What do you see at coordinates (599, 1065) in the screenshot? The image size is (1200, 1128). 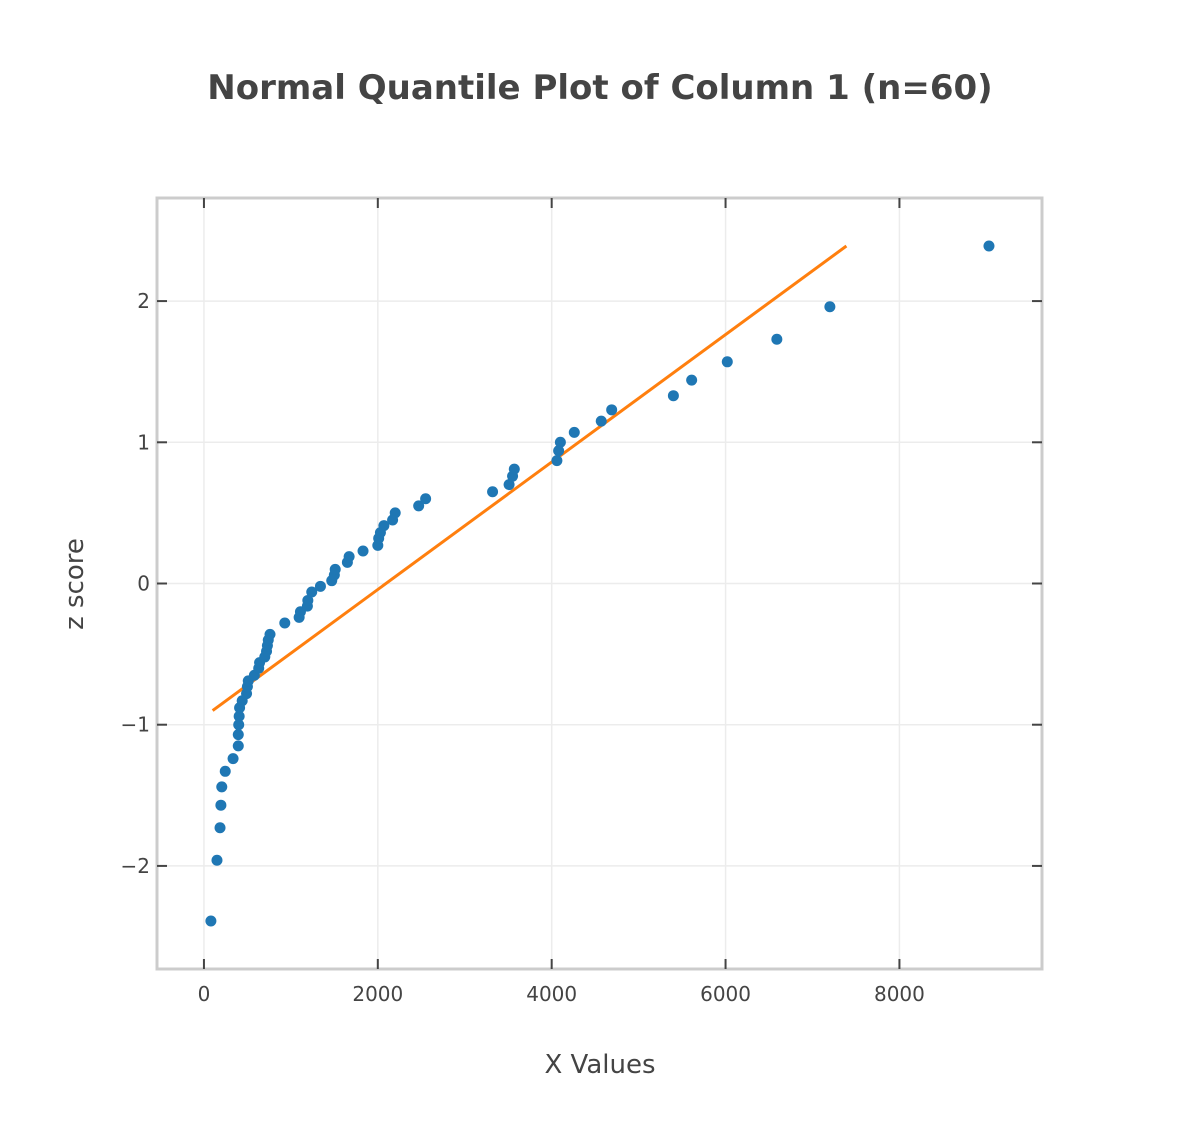 I see `x-axis-title: X Values` at bounding box center [599, 1065].